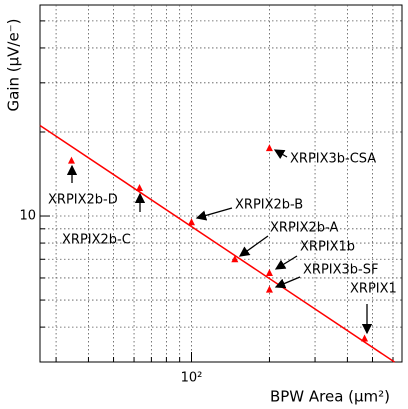 The width and height of the screenshot is (408, 409). Describe the element at coordinates (330, 397) in the screenshot. I see `x-axis-label: BPW Area (µm²)` at that location.